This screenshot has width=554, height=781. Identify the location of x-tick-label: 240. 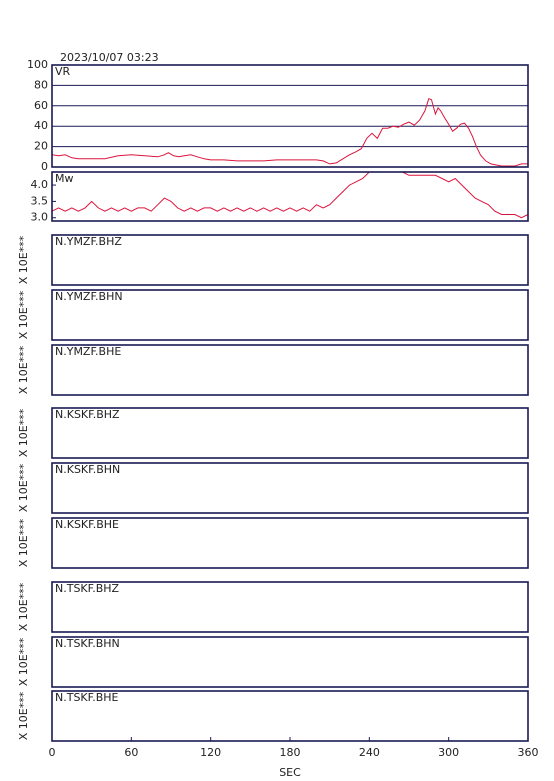
(369, 752).